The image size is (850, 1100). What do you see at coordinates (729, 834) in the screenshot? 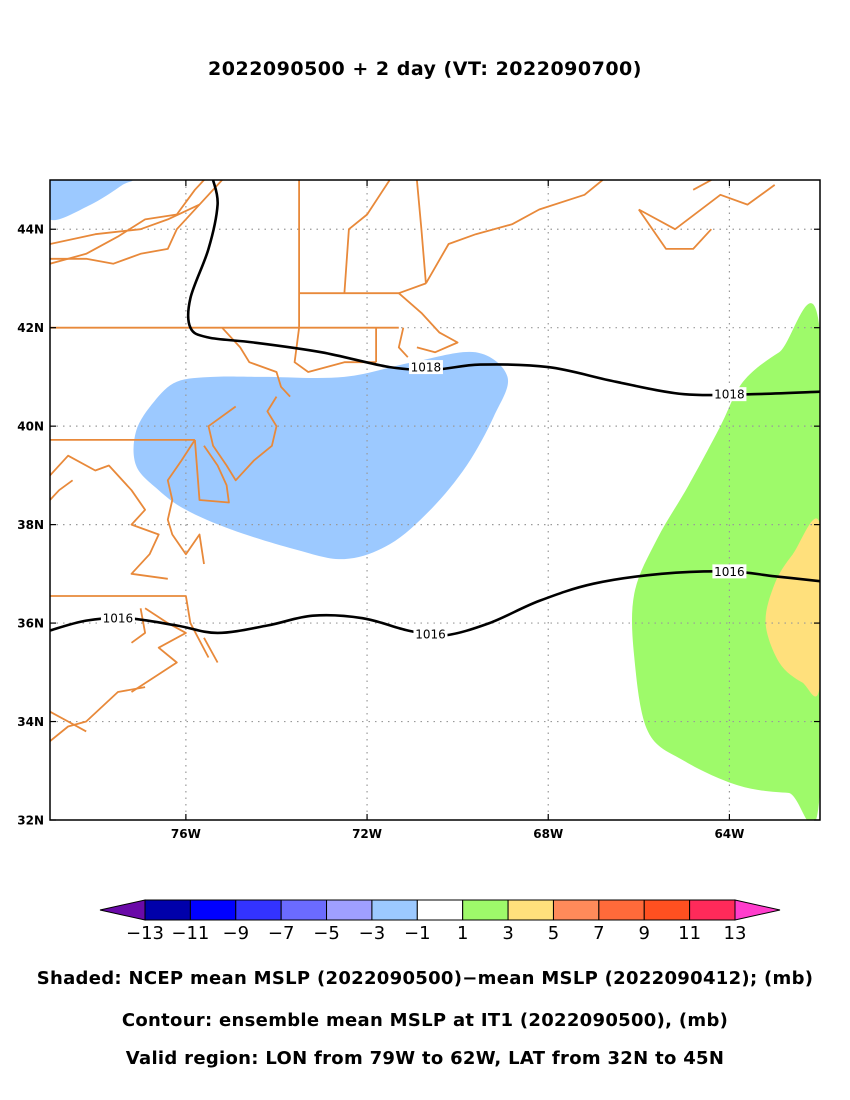
I see `lon-tick-label: 64W` at bounding box center [729, 834].